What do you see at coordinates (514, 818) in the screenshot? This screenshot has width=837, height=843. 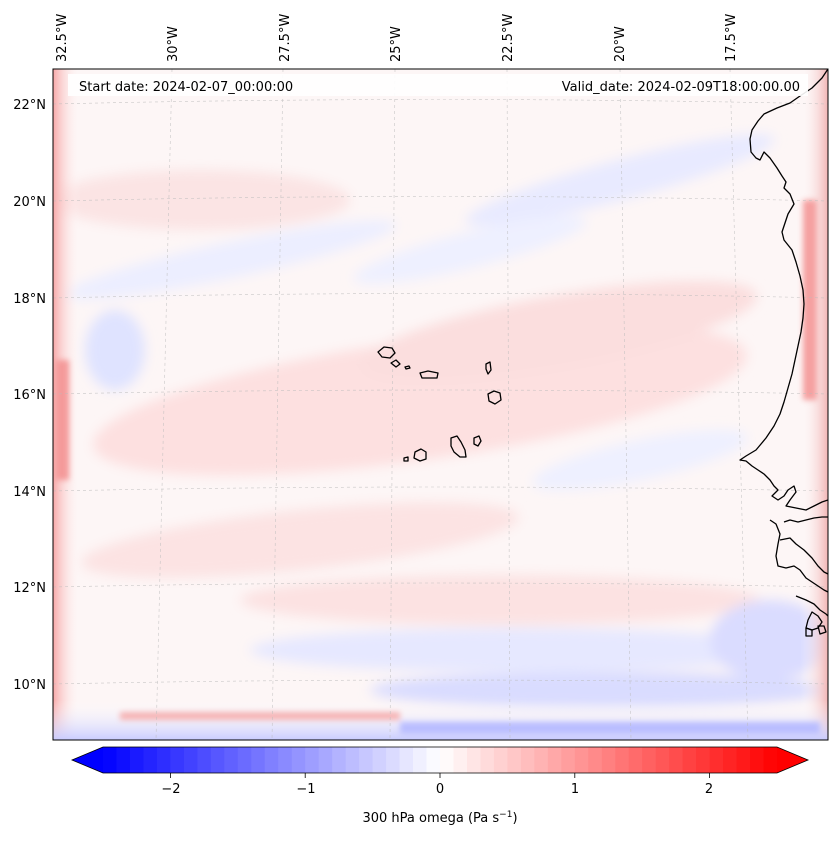 I see `colorbar-label-close: )` at bounding box center [514, 818].